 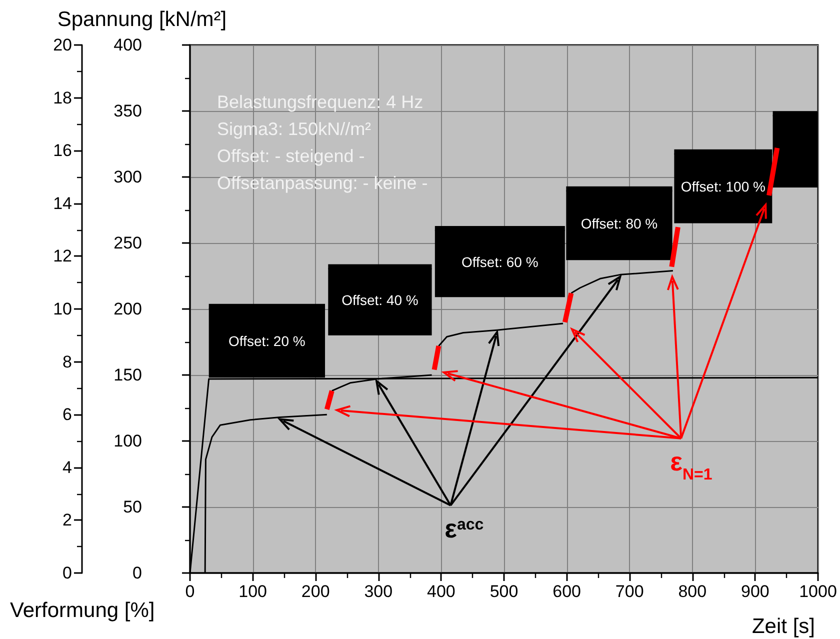 I want to click on x-tick-label: 1000, so click(x=818, y=591).